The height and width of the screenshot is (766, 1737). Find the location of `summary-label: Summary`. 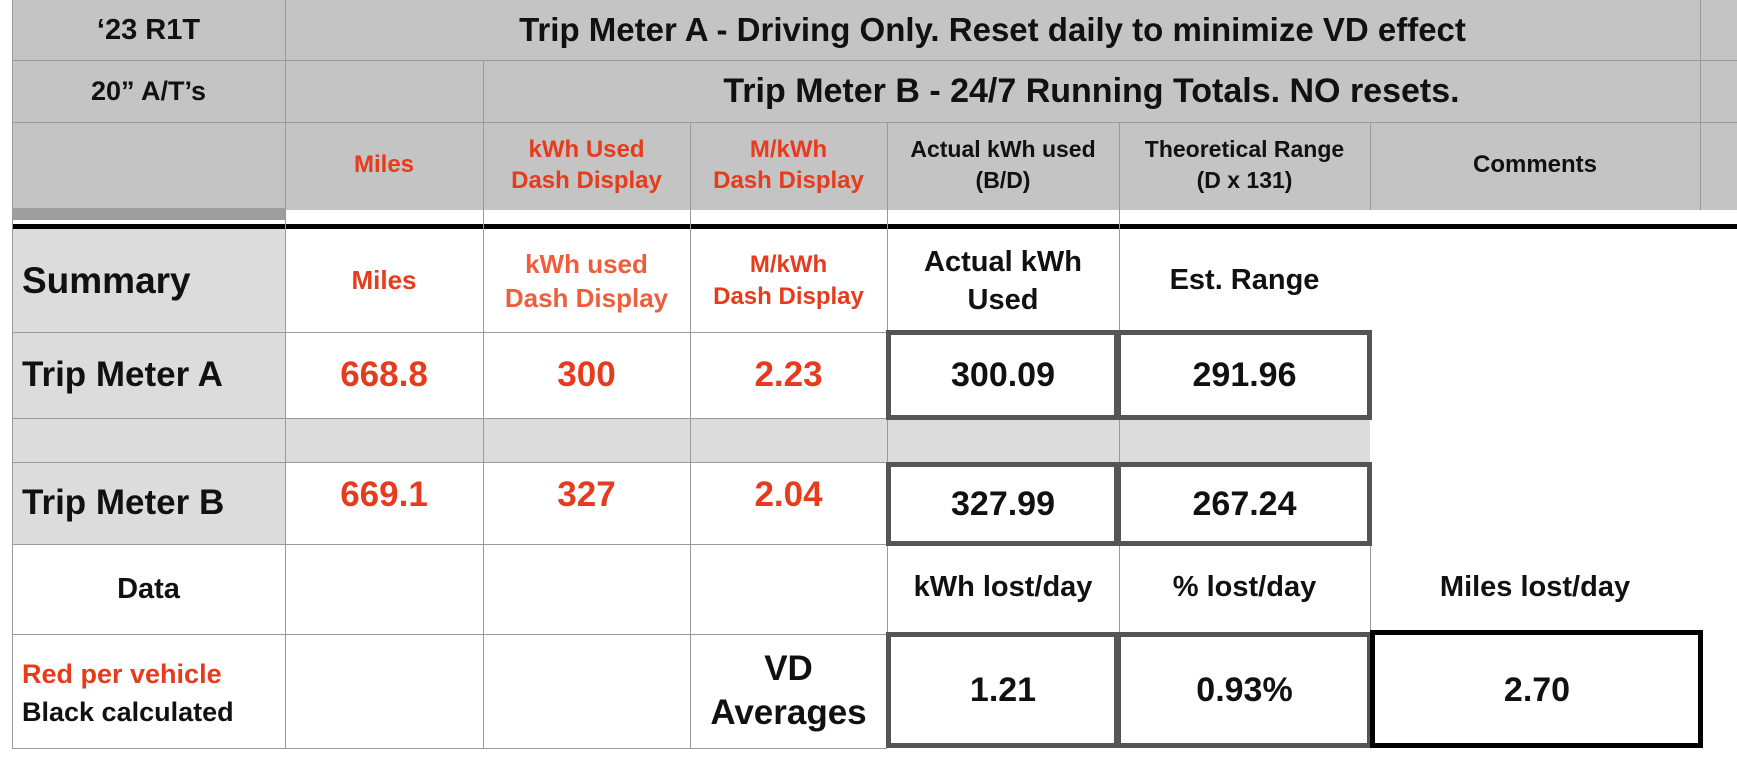

summary-label: Summary is located at coordinates (106, 280).